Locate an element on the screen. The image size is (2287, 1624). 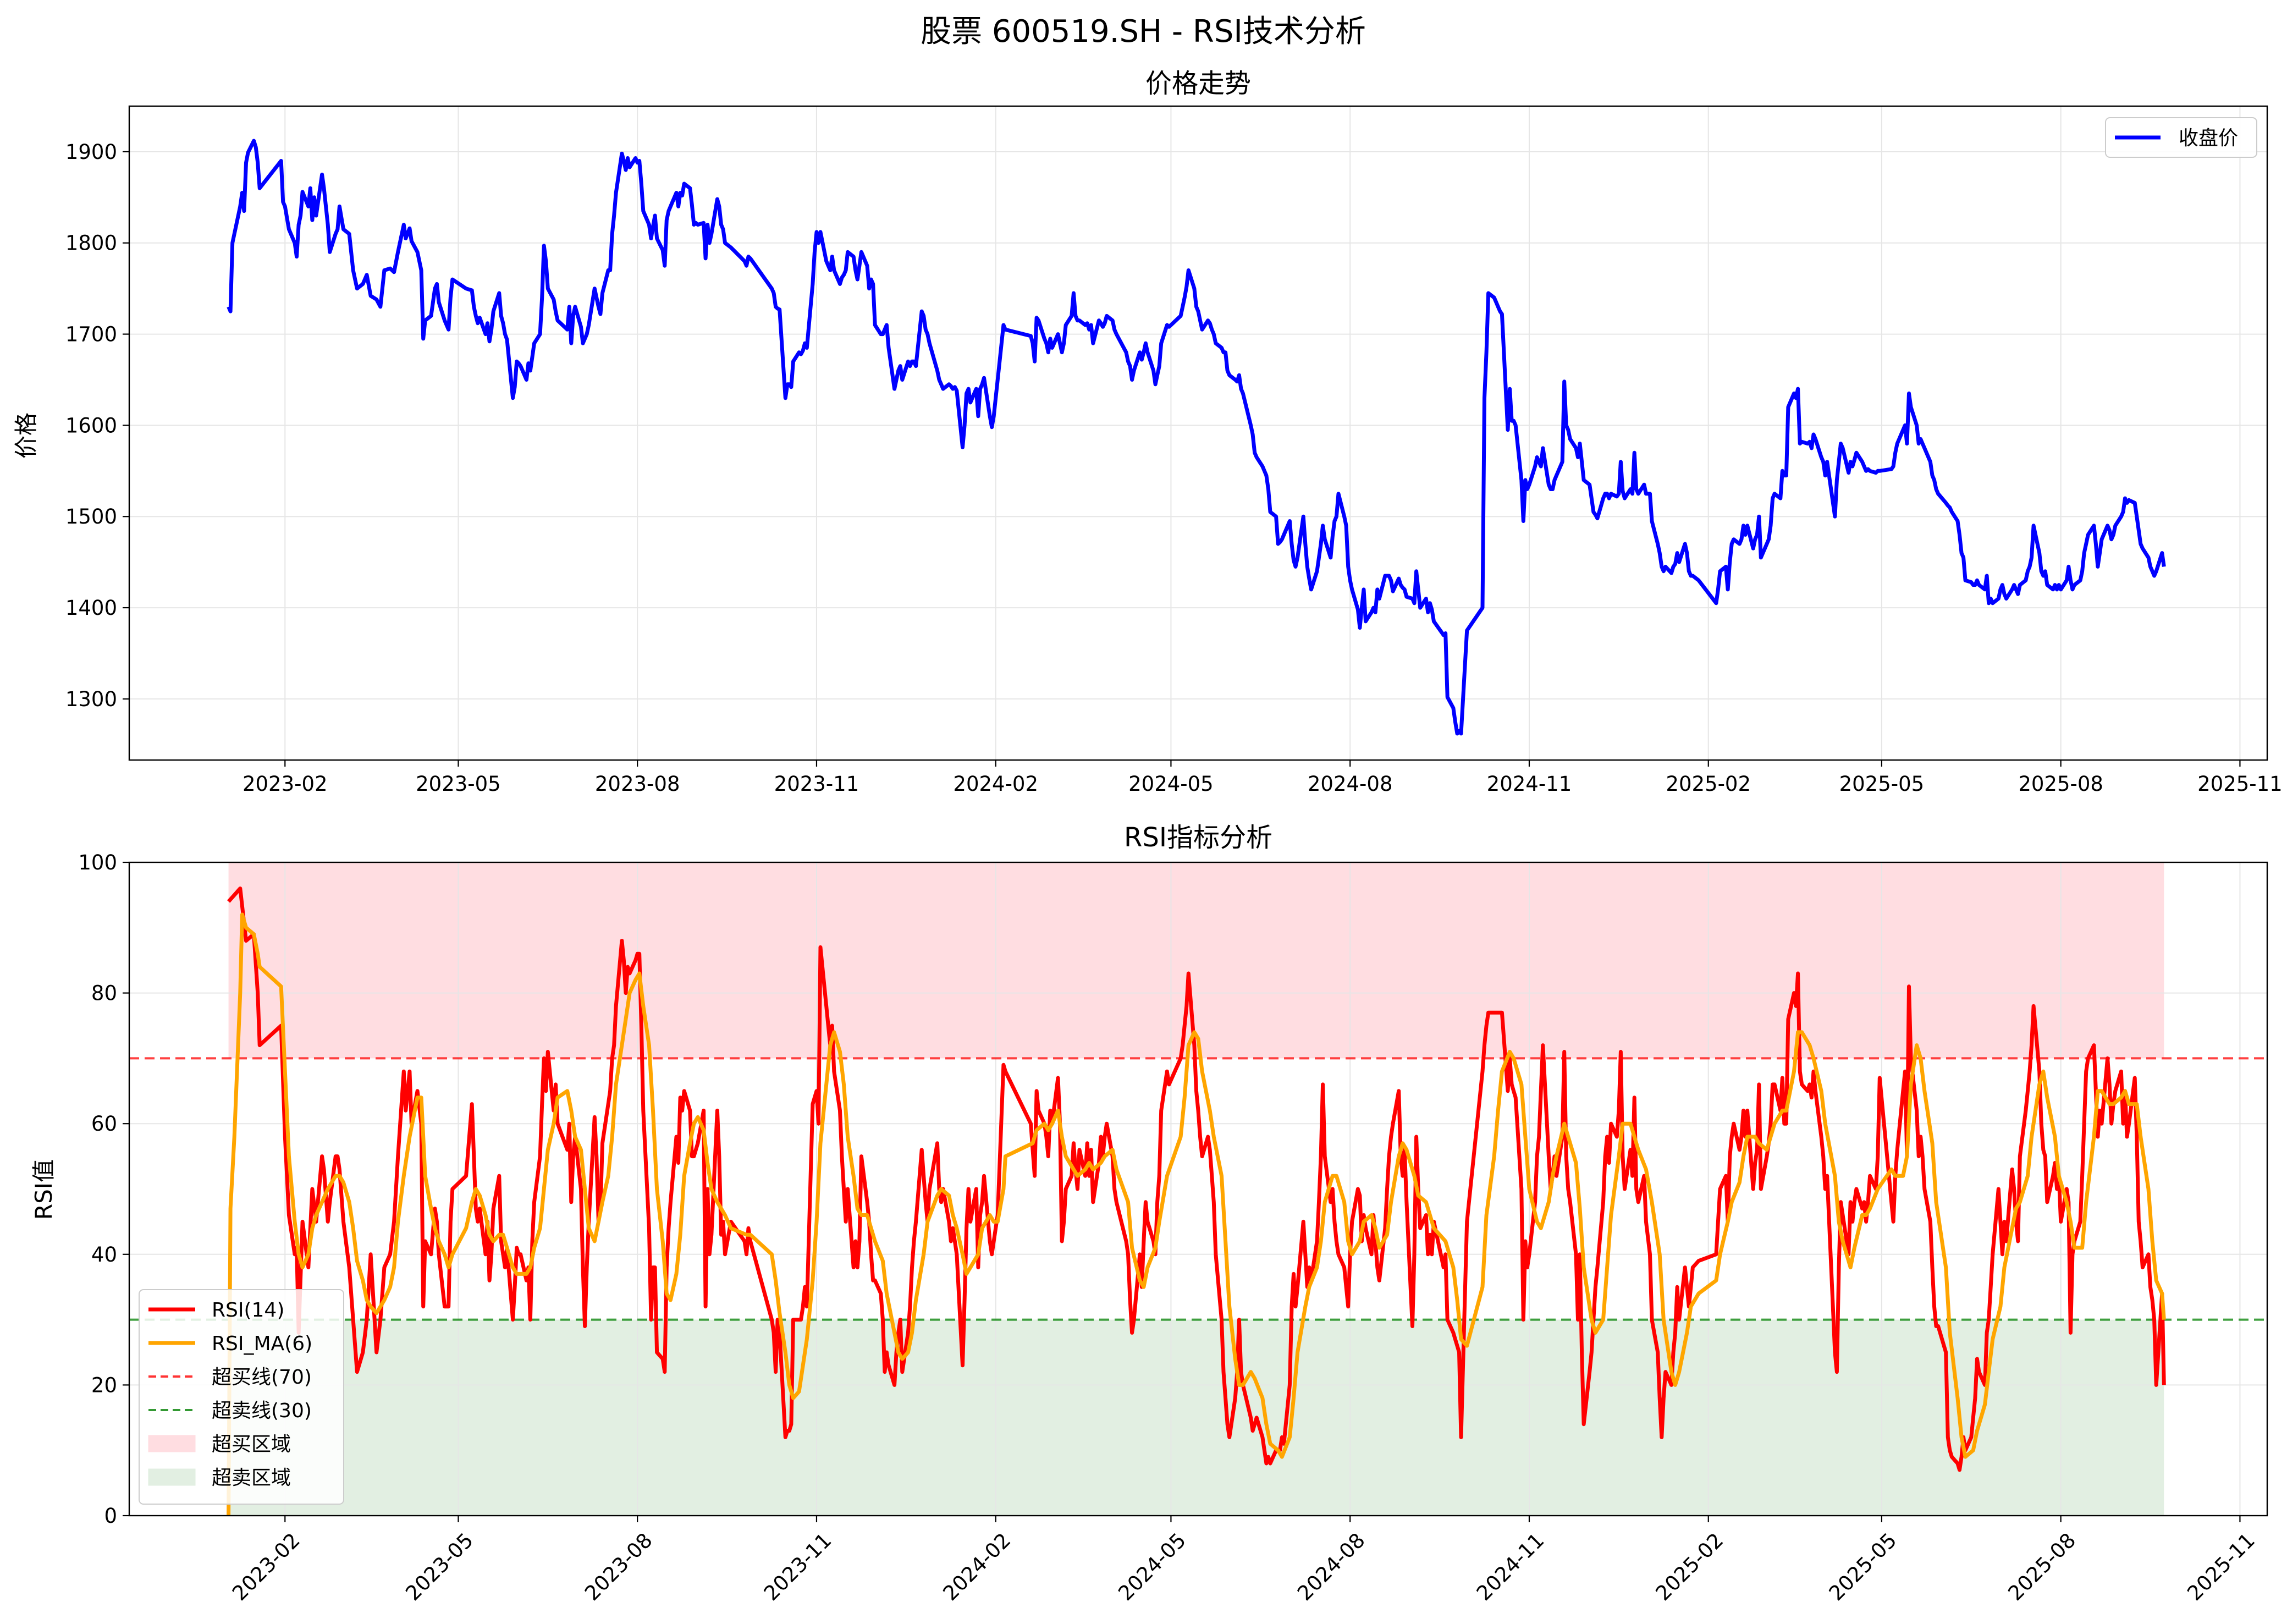
oversold-zone is located at coordinates (1196, 1417).